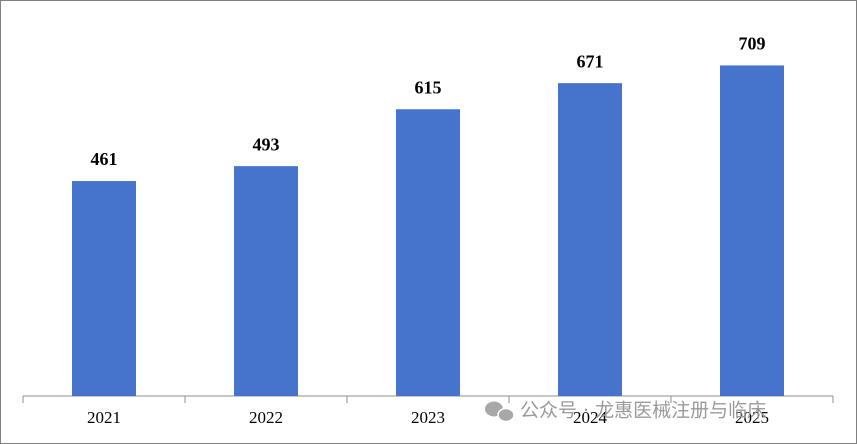 This screenshot has height=444, width=857. Describe the element at coordinates (428, 417) in the screenshot. I see `x-tick-label: 2023` at that location.